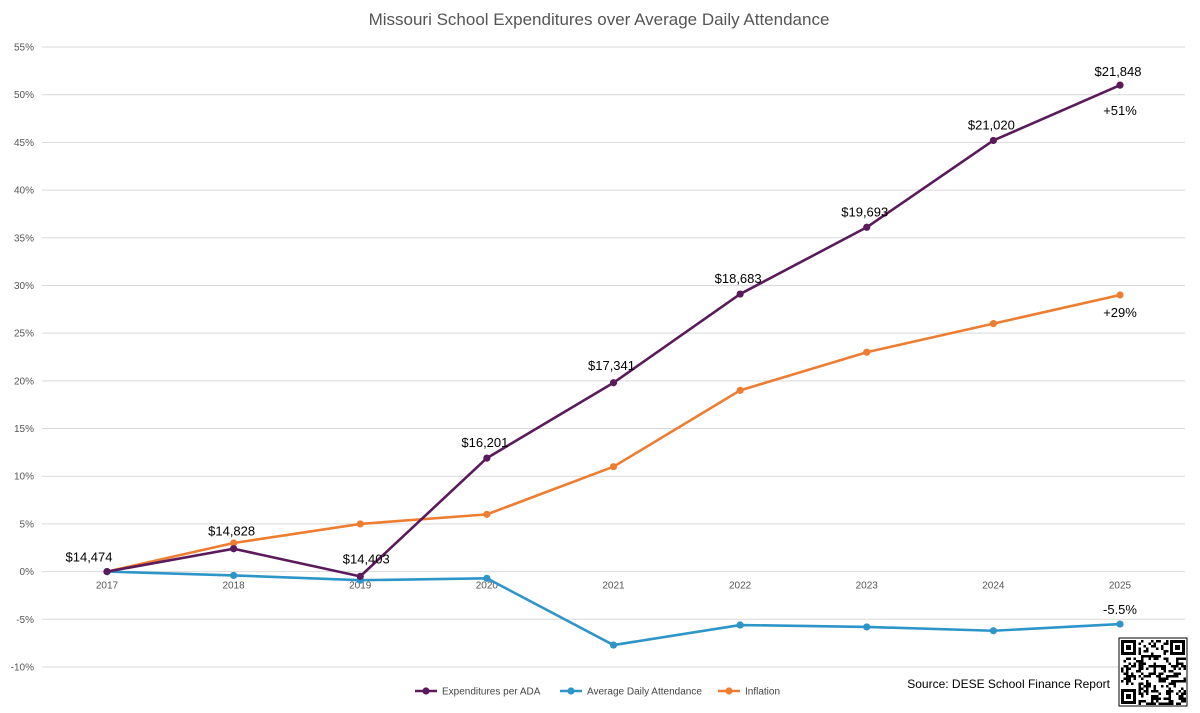  I want to click on x-tick-label: 2020, so click(487, 586).